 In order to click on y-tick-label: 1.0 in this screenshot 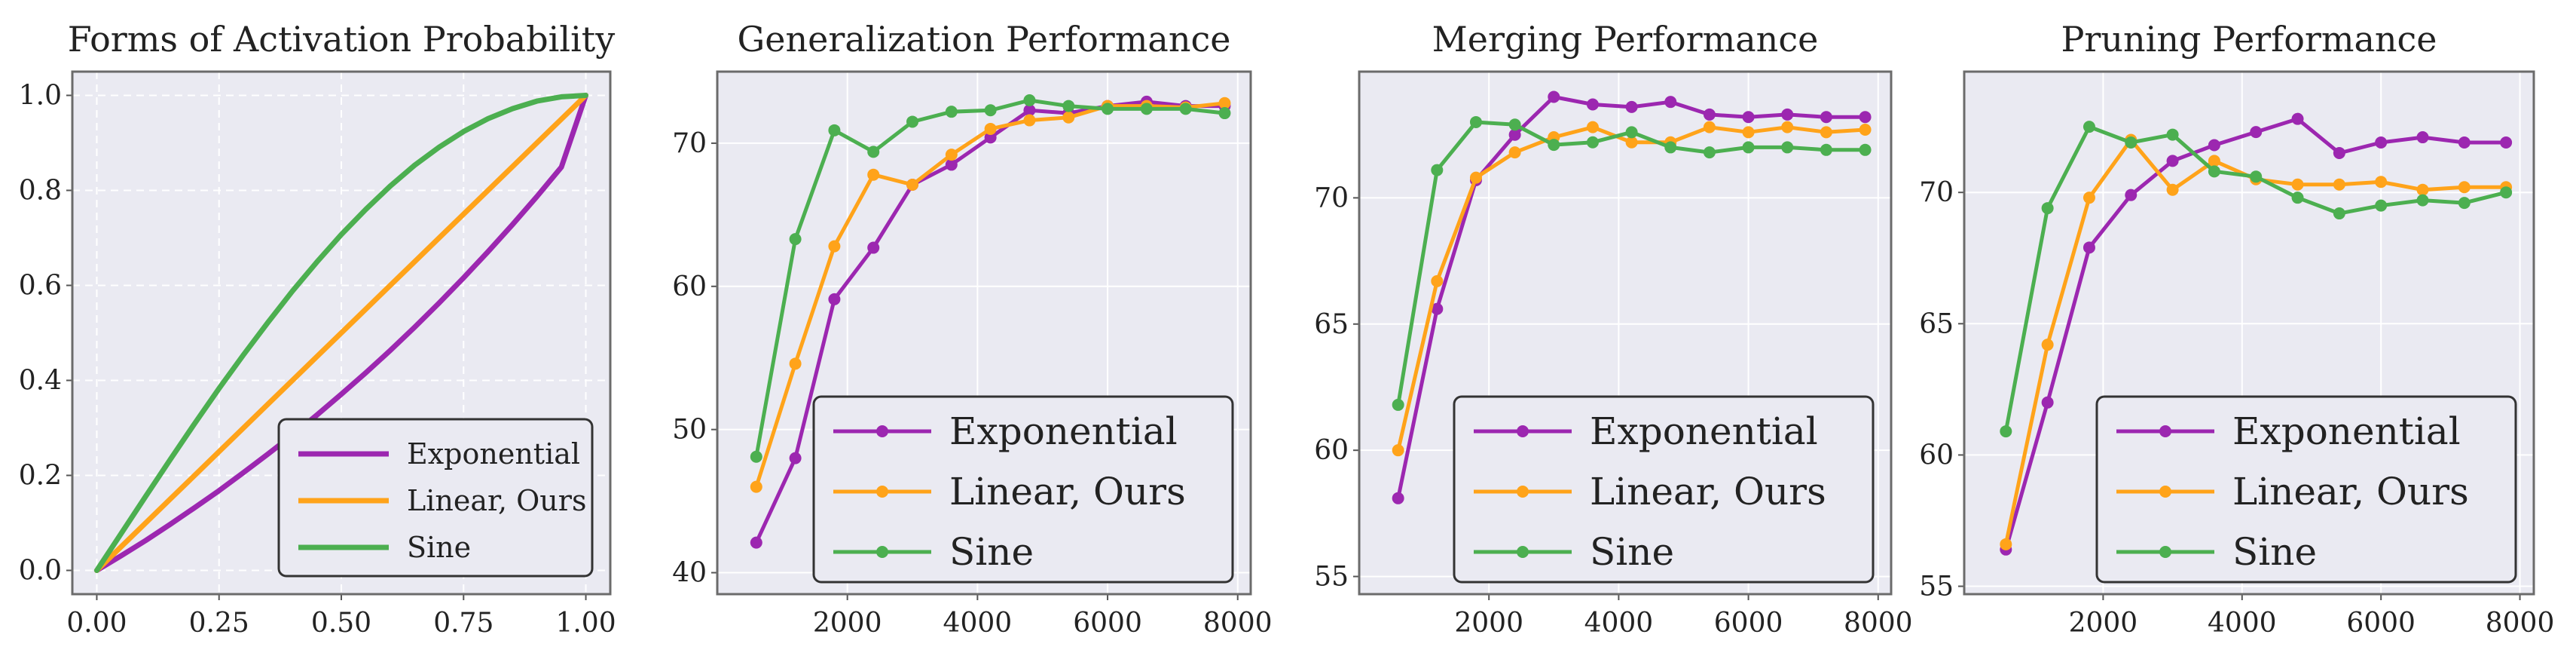, I will do `click(40, 96)`.